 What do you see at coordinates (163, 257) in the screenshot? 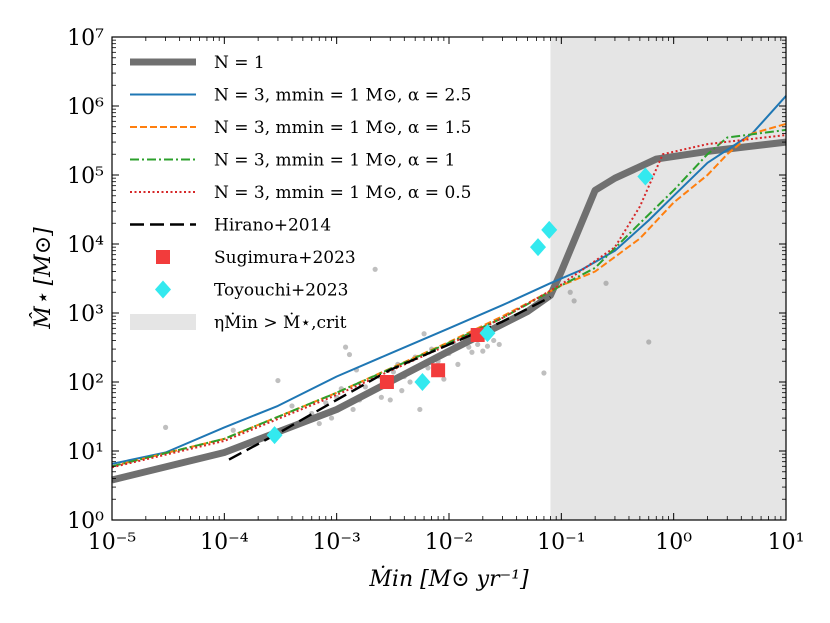
I see `legend-swatch-square` at bounding box center [163, 257].